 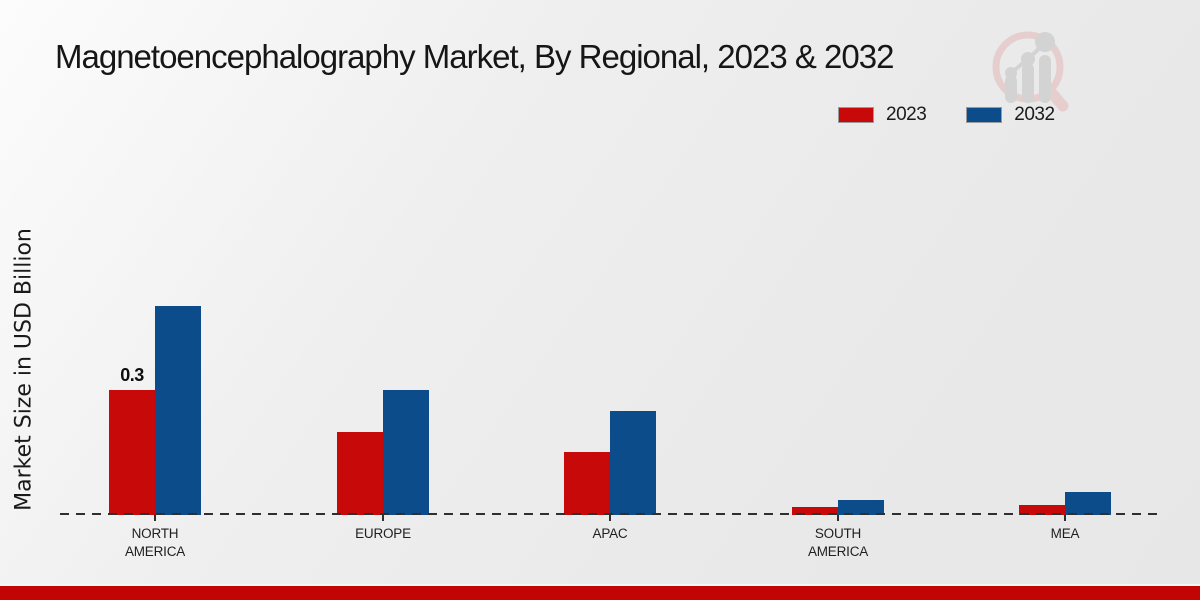 What do you see at coordinates (406, 452) in the screenshot?
I see `bar-2032-europe` at bounding box center [406, 452].